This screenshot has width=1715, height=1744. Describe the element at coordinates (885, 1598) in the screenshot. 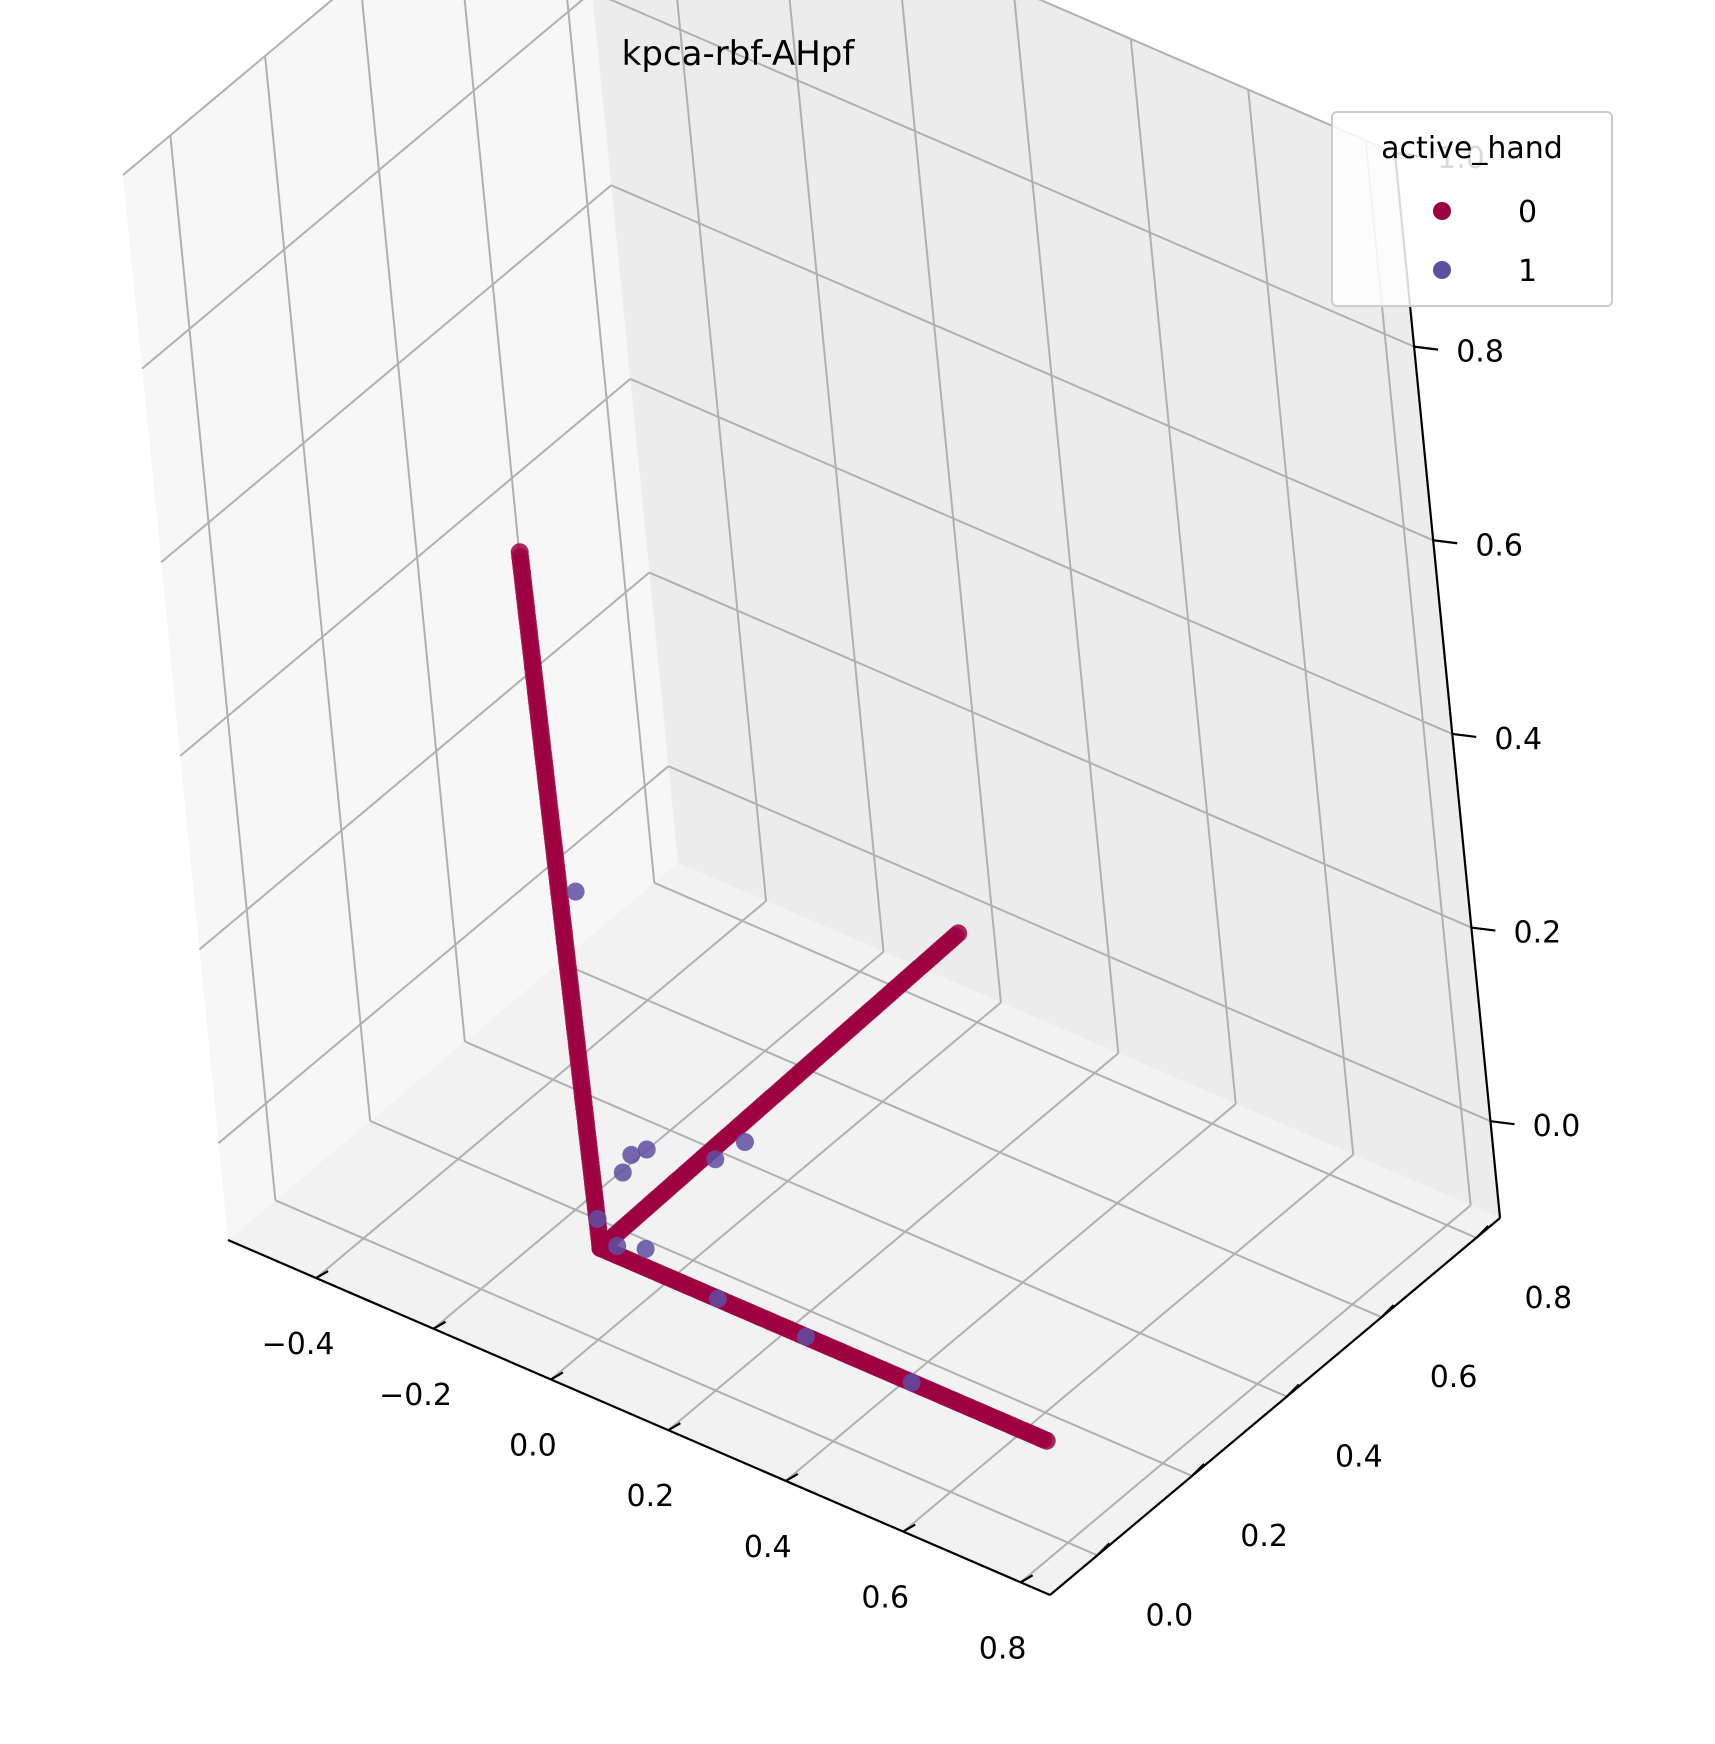

I see `x-tick-label-5: 0.6` at that location.